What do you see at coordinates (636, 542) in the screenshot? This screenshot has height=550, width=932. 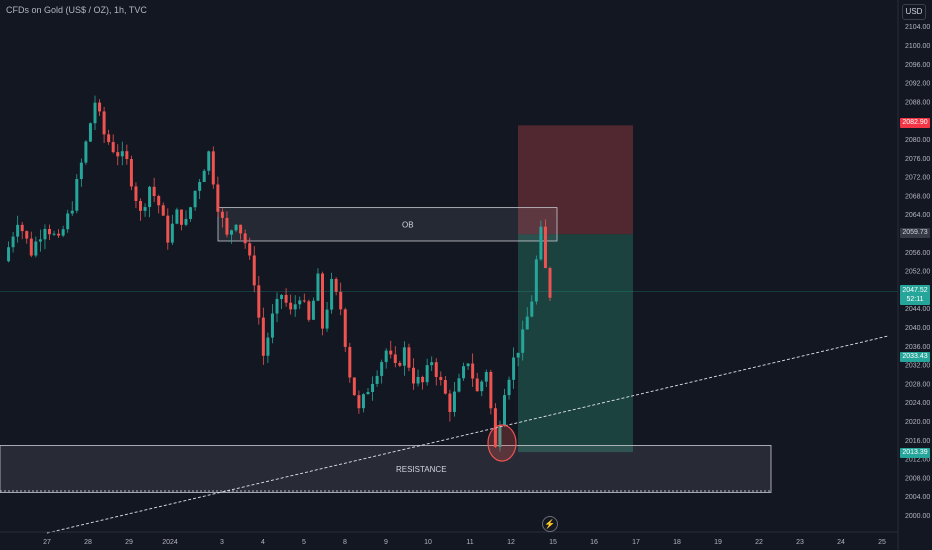 I see `x-tick-label: 17` at bounding box center [636, 542].